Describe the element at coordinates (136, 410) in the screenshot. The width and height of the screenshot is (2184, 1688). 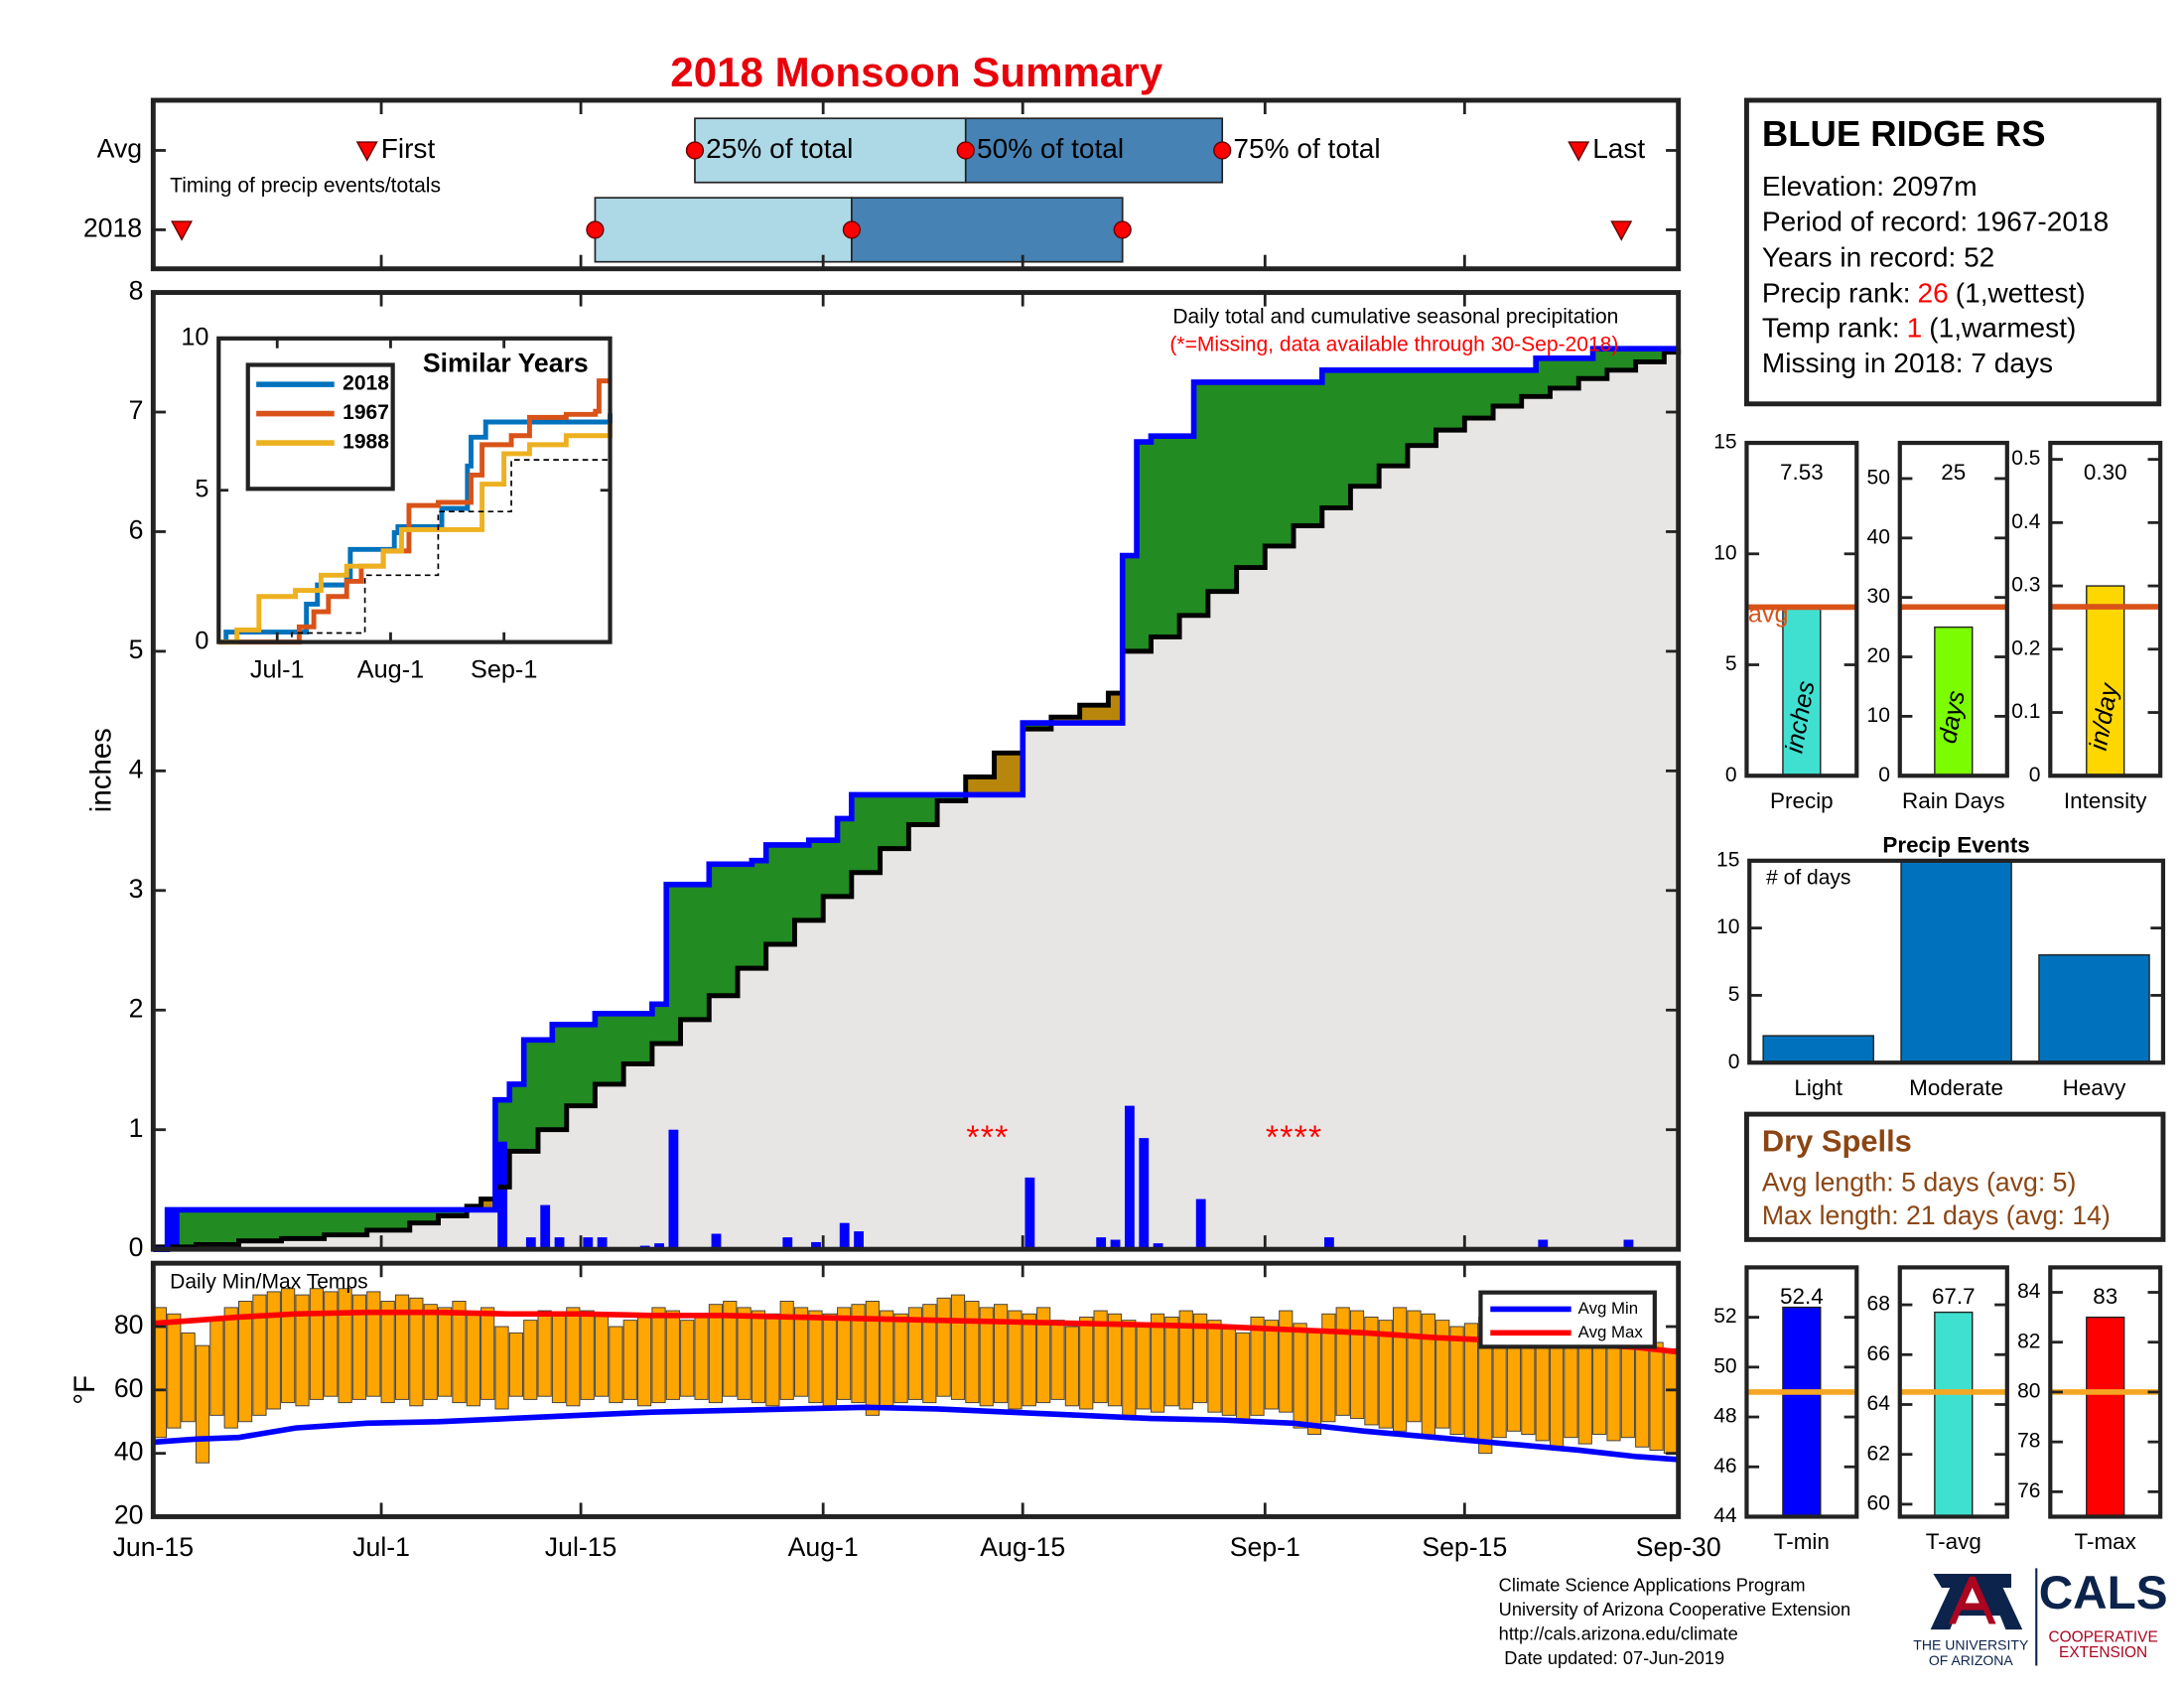
I see `y-tick-label: 7` at that location.